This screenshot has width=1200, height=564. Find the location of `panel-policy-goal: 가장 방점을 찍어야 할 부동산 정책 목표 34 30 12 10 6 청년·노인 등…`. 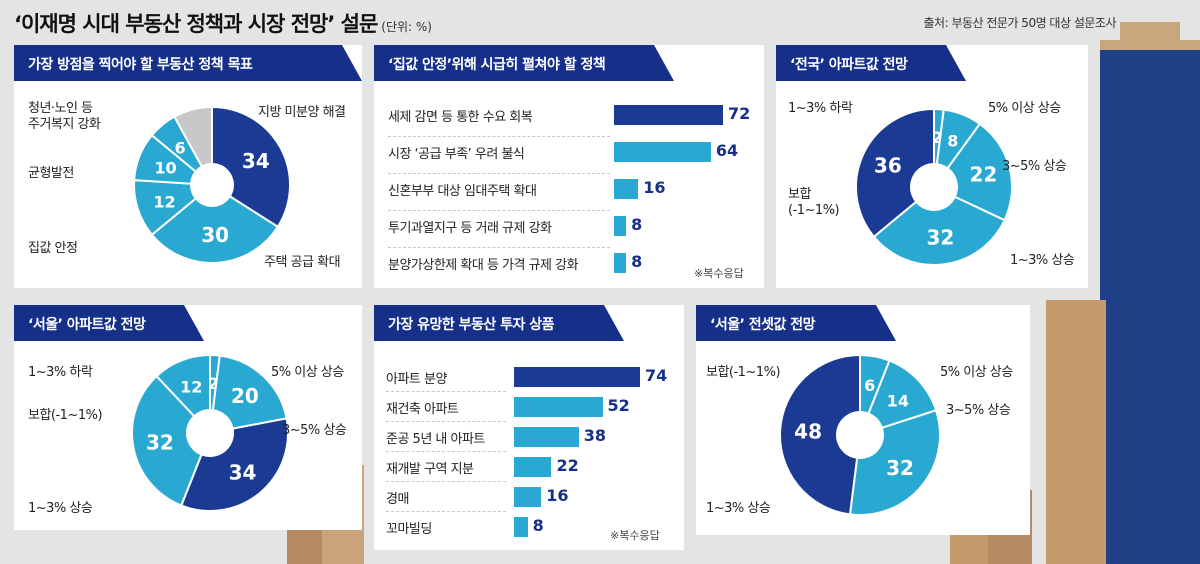

panel-policy-goal: 가장 방점을 찍어야 할 부동산 정책 목표 34 30 12 10 6 청년·노인 등… is located at coordinates (188, 166).